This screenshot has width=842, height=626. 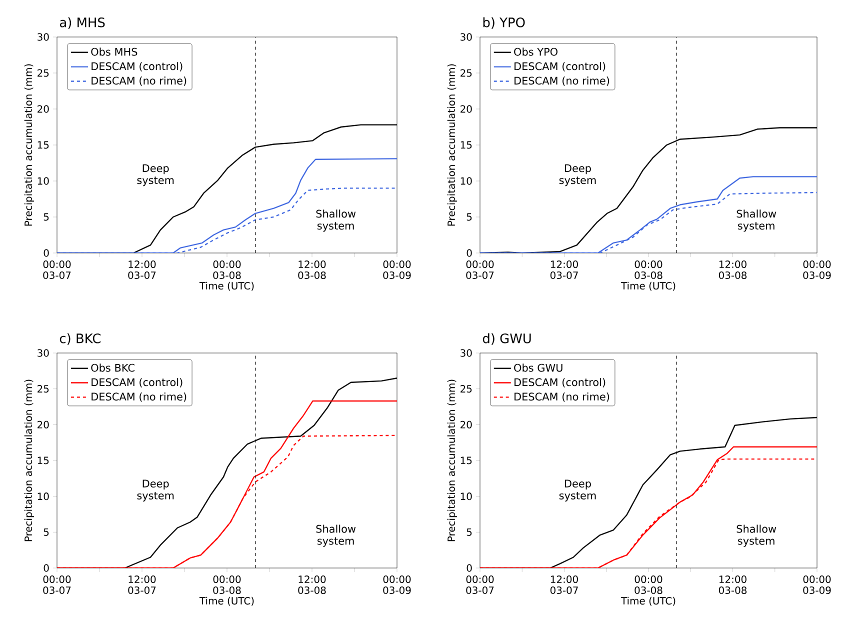 I want to click on chart-title: d) GWU, so click(x=506, y=339).